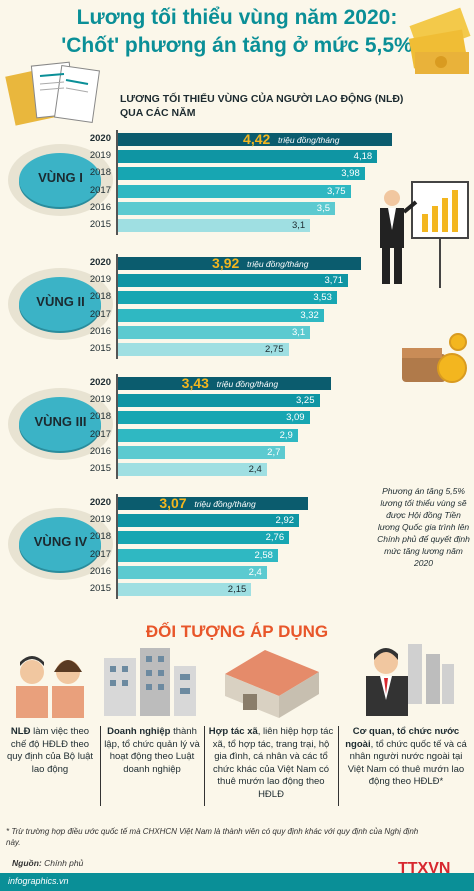 The height and width of the screenshot is (891, 474). What do you see at coordinates (323, 208) in the screenshot?
I see `bar-value-label: 3,5` at bounding box center [323, 208].